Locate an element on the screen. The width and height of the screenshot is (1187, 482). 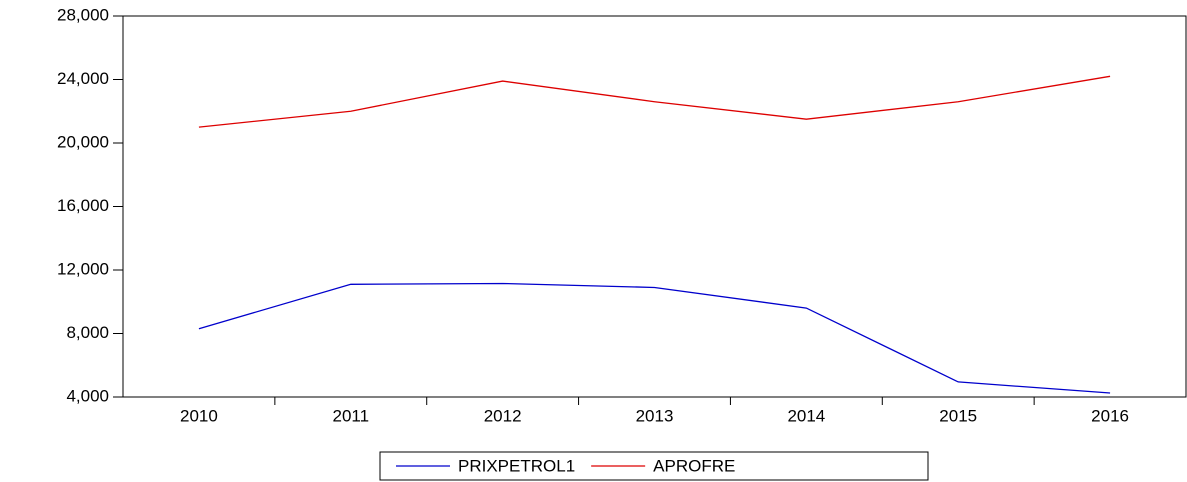
x-tick-label: 2015 is located at coordinates (958, 415).